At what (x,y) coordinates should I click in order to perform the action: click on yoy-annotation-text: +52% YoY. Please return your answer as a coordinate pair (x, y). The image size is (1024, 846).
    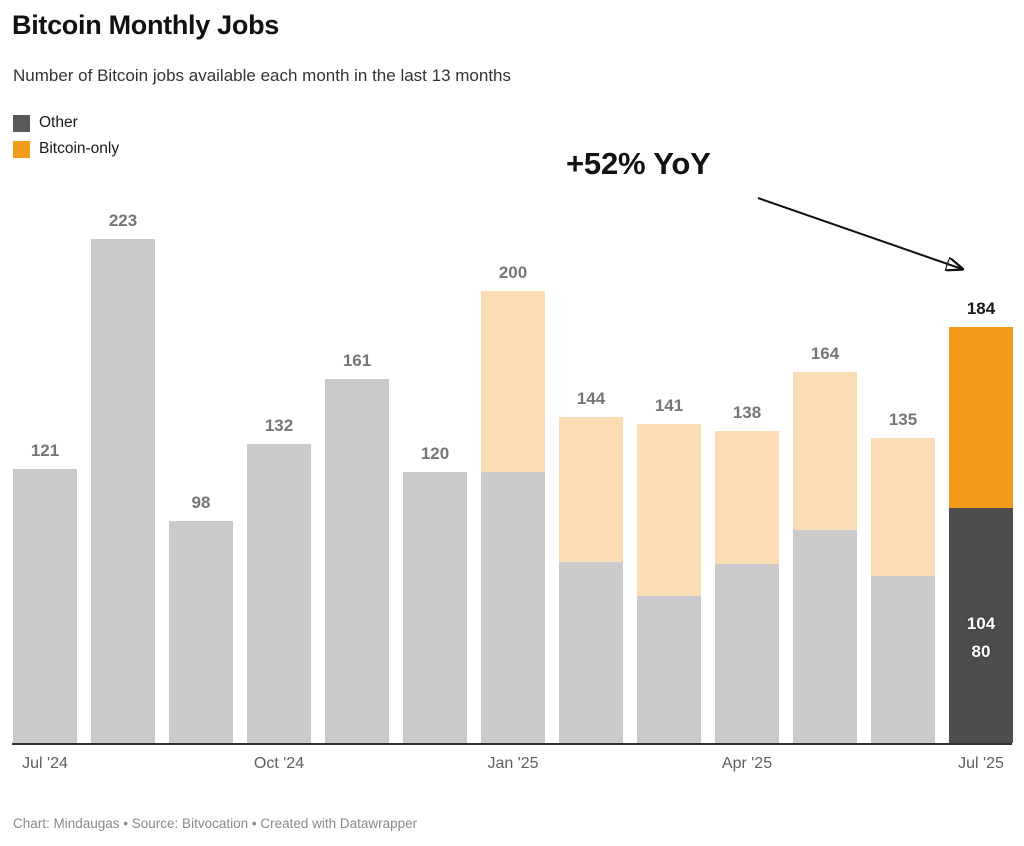
    Looking at the image, I should click on (638, 163).